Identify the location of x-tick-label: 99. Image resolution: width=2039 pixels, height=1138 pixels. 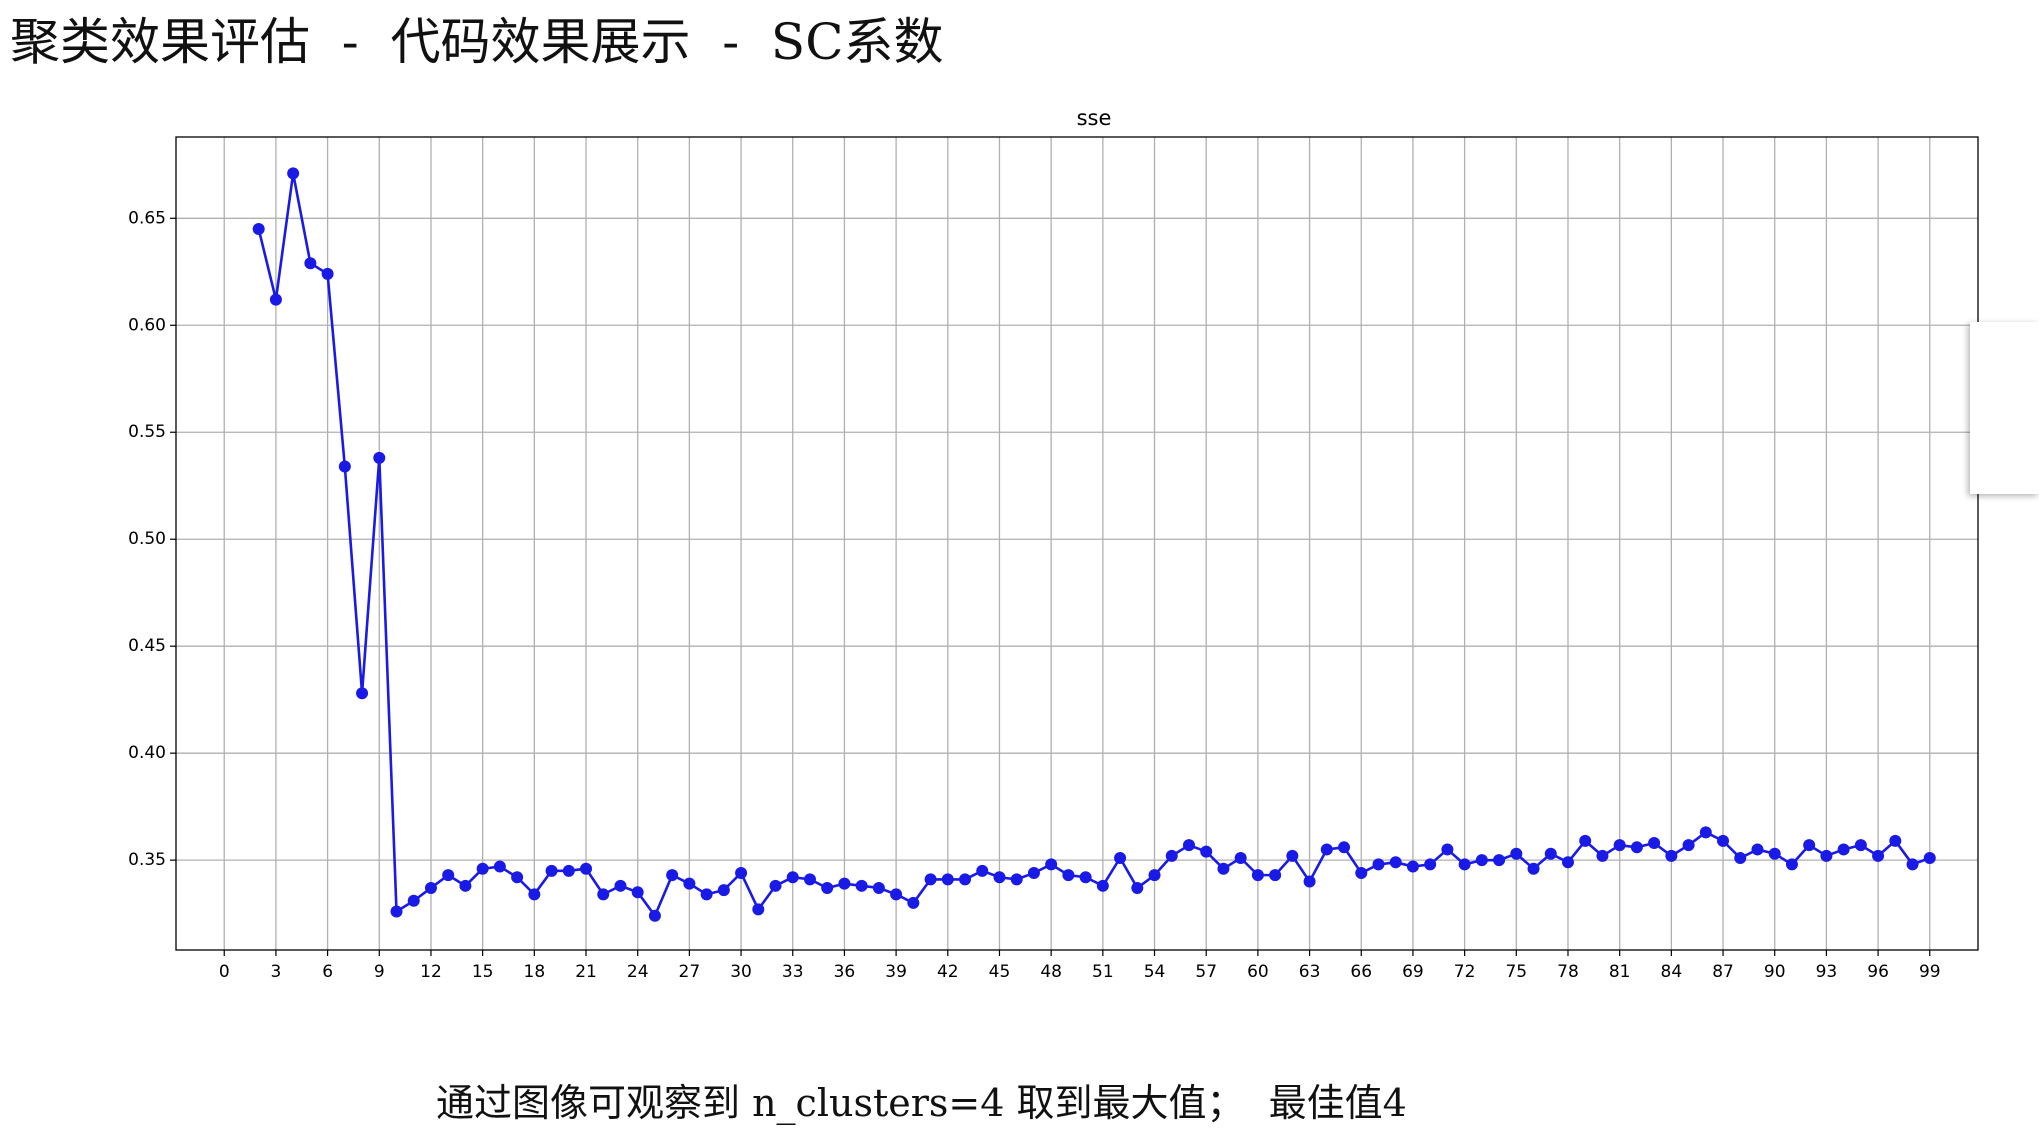
(1930, 972).